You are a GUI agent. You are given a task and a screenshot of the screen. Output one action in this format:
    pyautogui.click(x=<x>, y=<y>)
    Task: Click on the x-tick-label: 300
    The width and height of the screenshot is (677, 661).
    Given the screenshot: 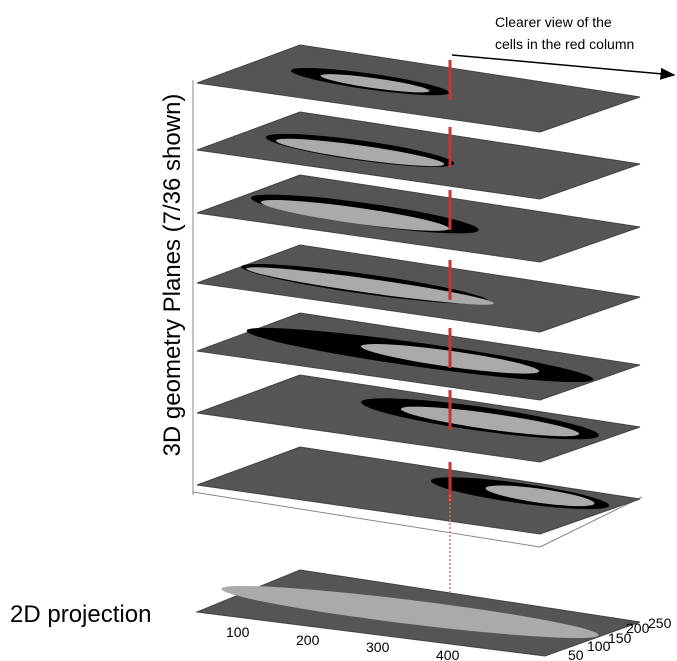 What is the action you would take?
    pyautogui.click(x=378, y=647)
    